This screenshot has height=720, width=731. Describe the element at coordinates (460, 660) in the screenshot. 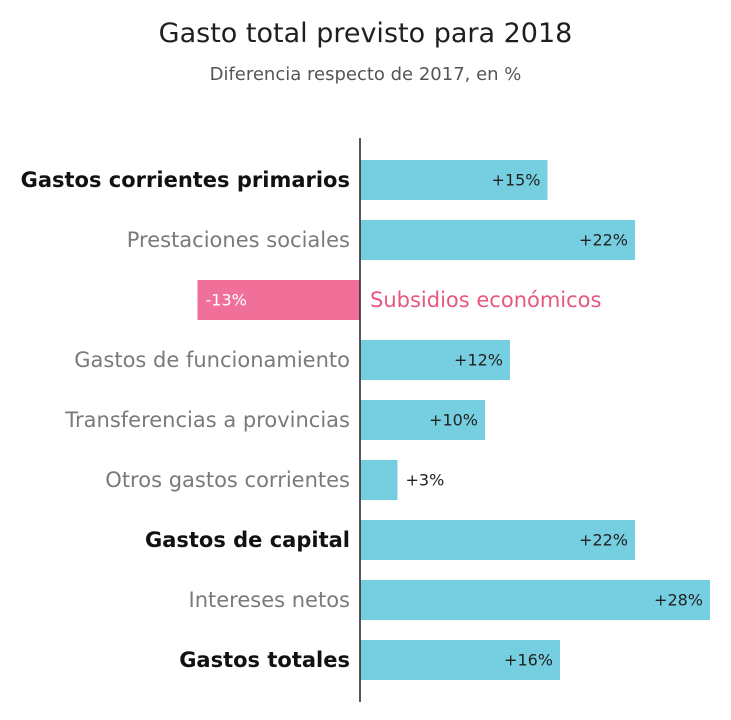

I see `bar-gastos-totales` at that location.